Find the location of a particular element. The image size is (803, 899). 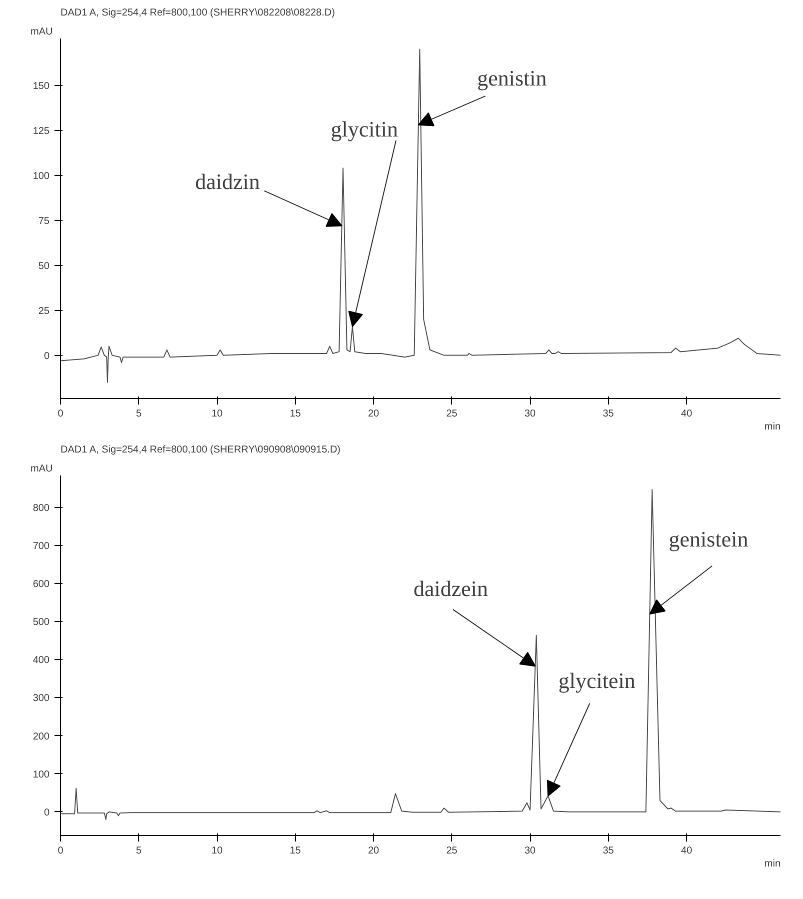

y-tick-label: 150 is located at coordinates (41, 86).